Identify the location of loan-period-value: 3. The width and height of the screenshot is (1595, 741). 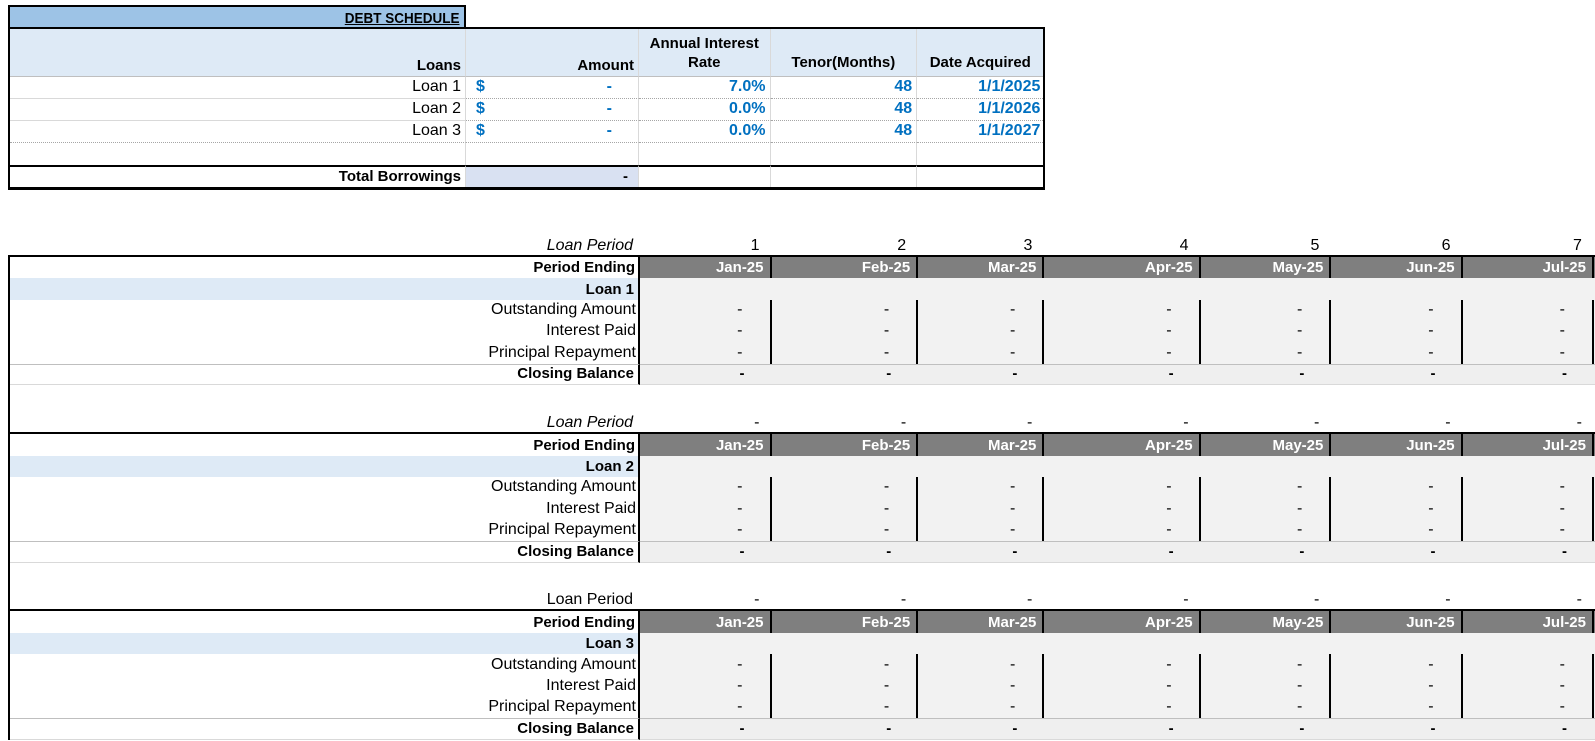
(981, 244).